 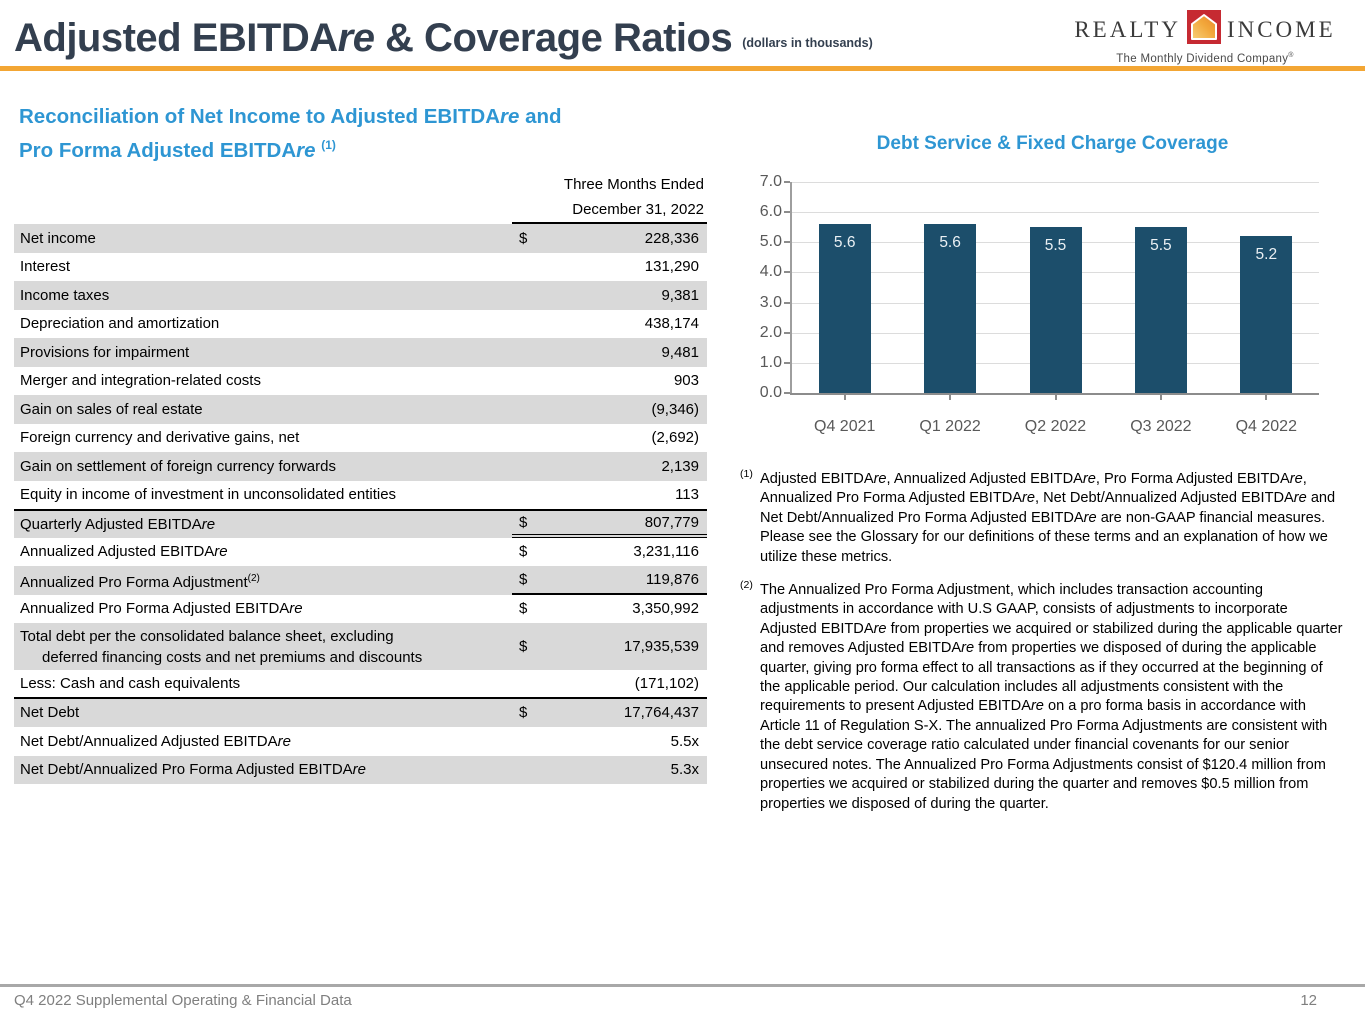 I want to click on logo-tagline: The Monthly Dividend Company®, so click(x=1205, y=58).